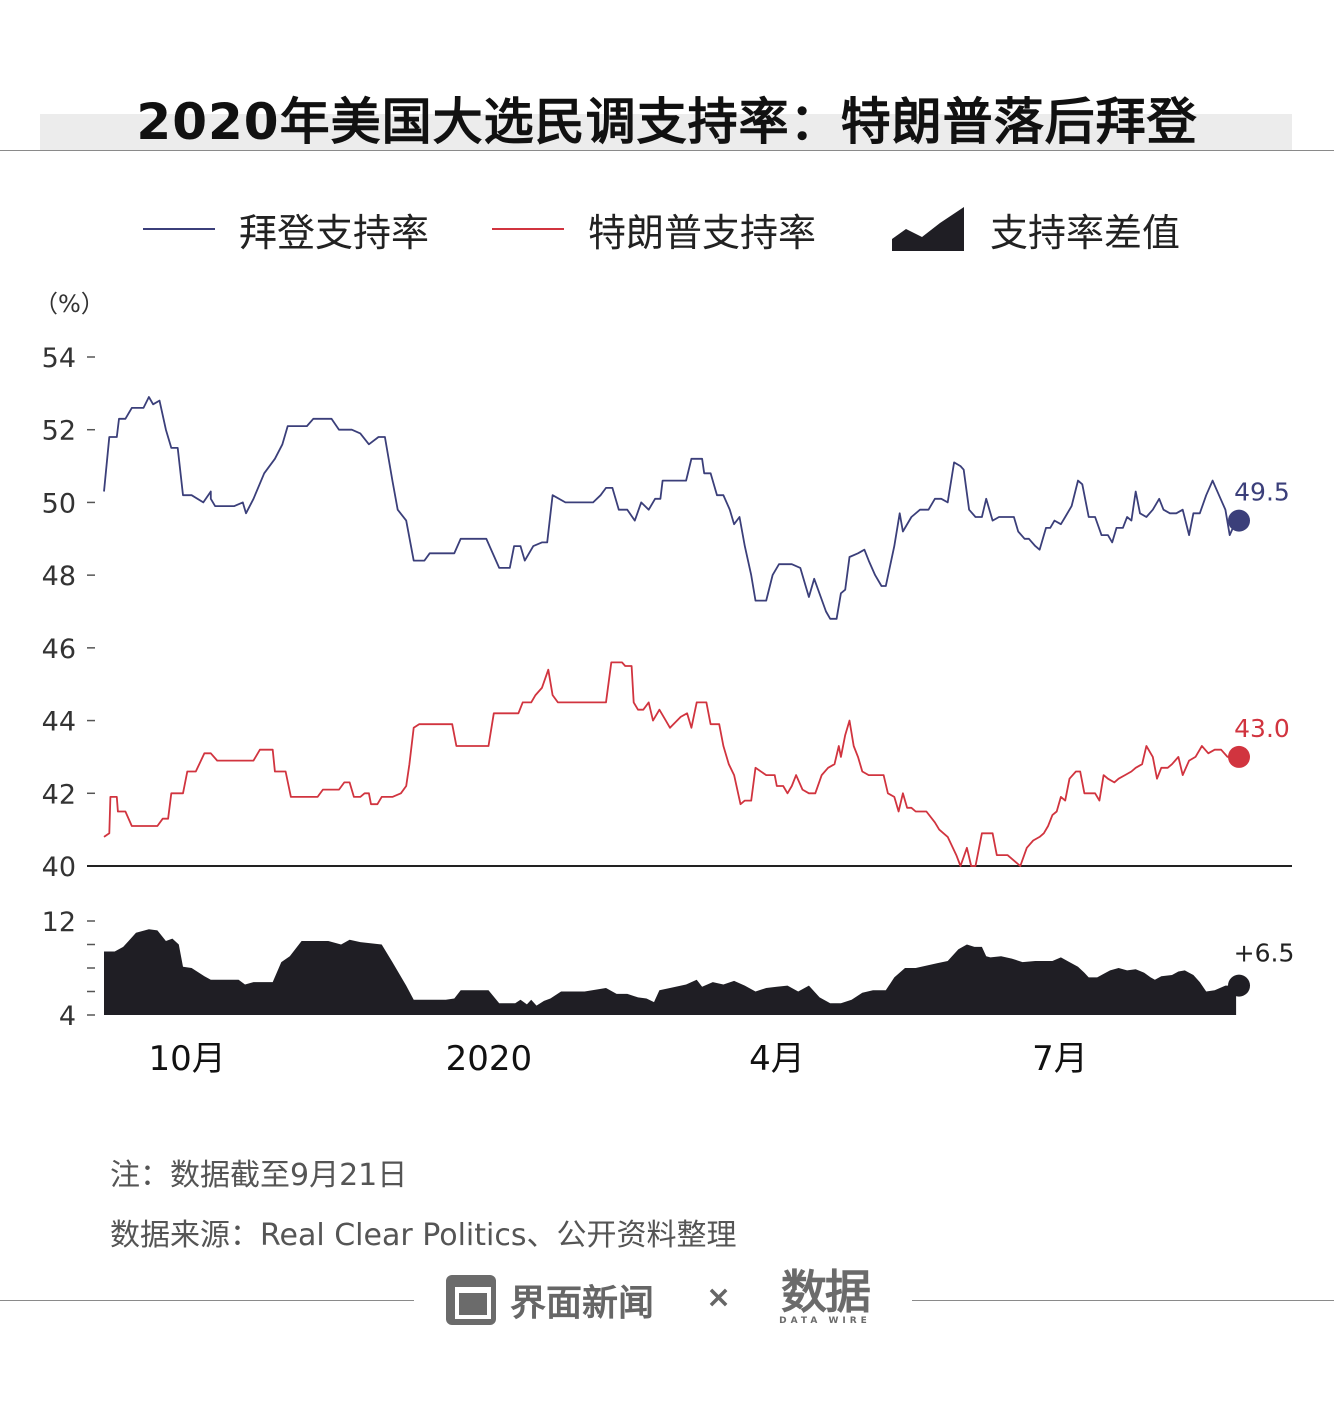 The image size is (1334, 1404). I want to click on x-tick-label-2: 4月, so click(777, 1059).